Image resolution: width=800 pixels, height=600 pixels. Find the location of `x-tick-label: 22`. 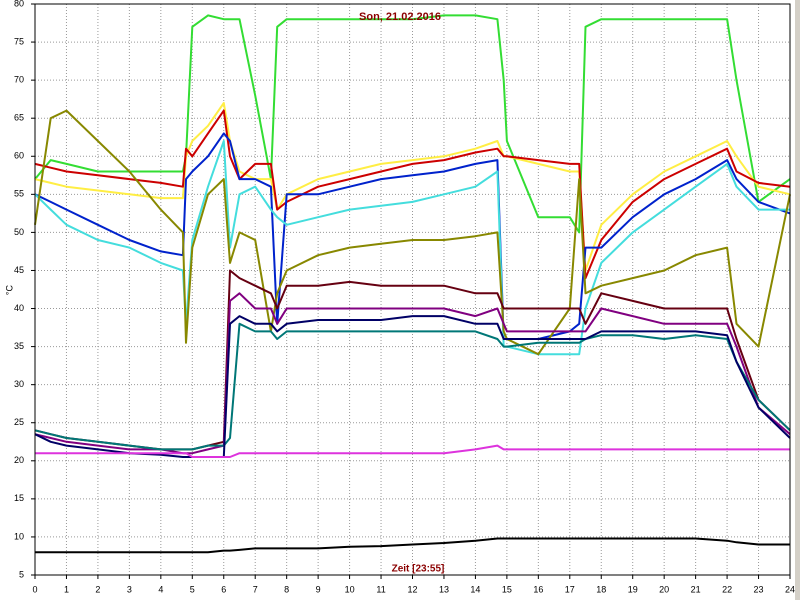

x-tick-label: 22 is located at coordinates (727, 589).